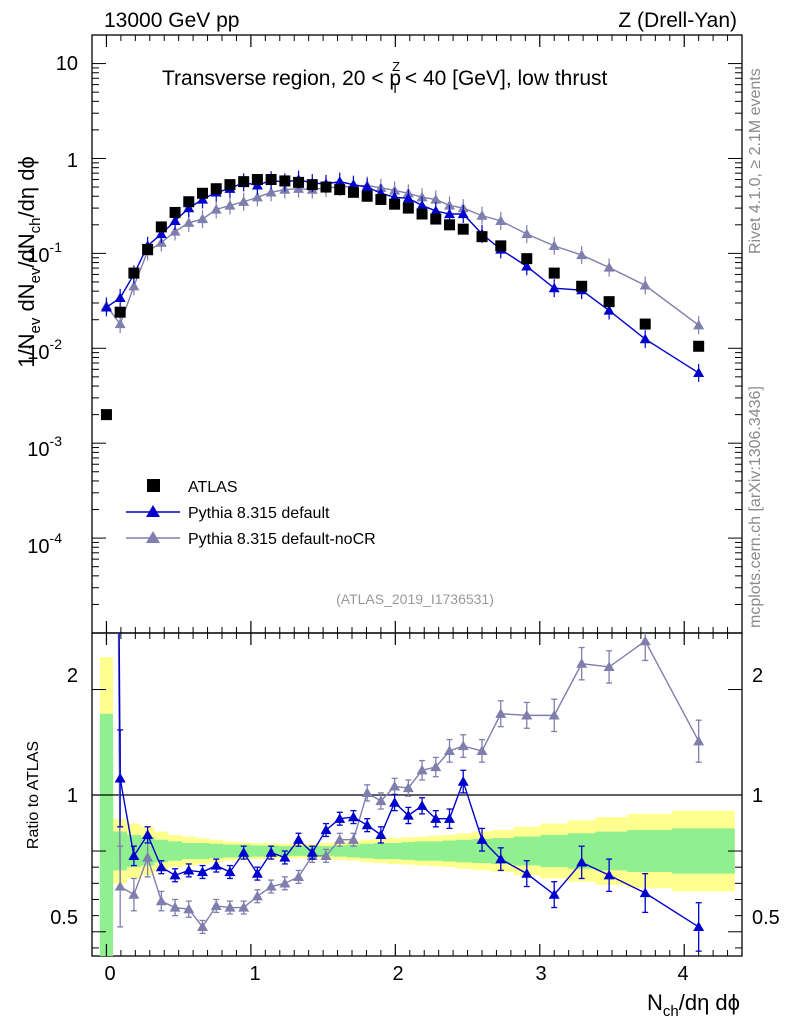 This screenshot has height=1024, width=786. I want to click on y-tick-label-1e-3: 10-3, so click(44, 447).